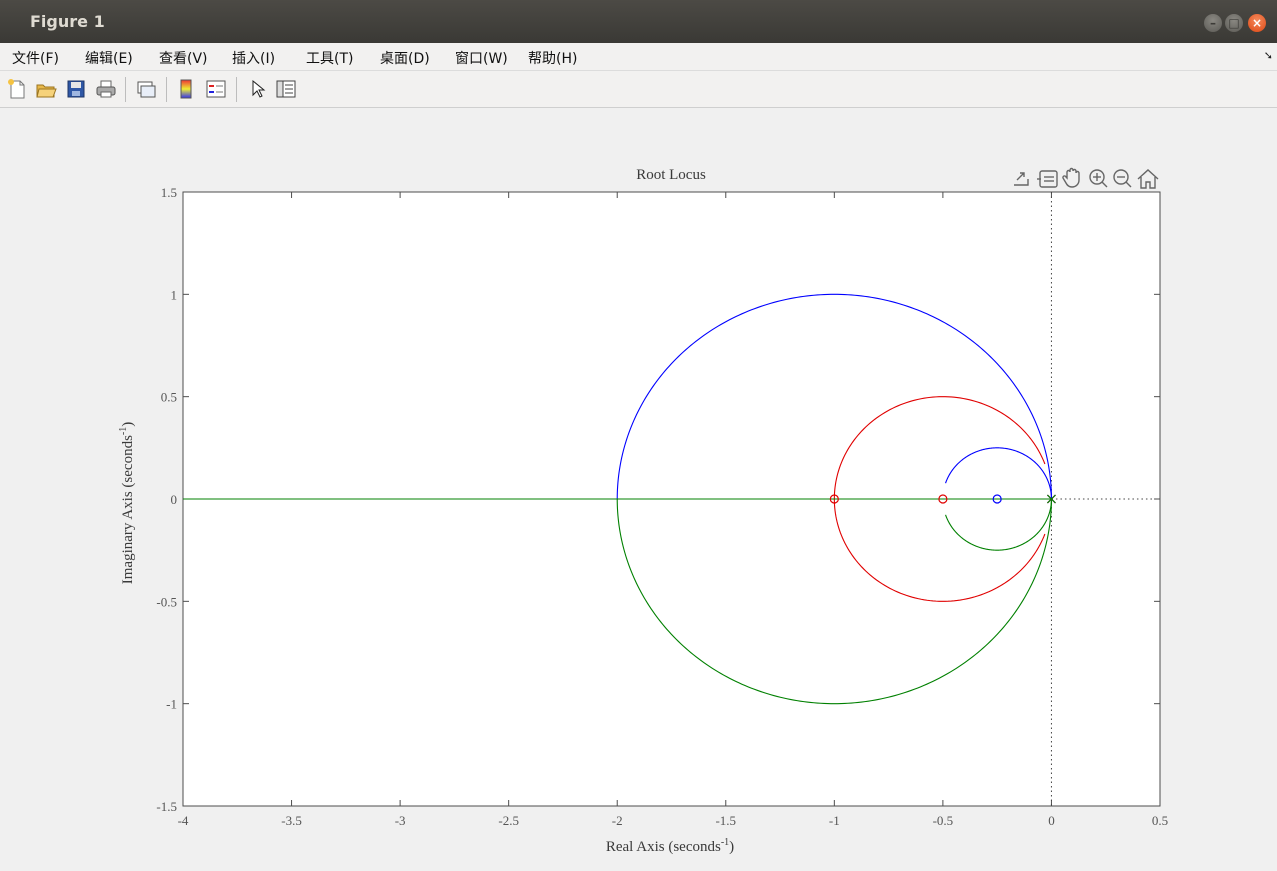  What do you see at coordinates (400, 820) in the screenshot?
I see `x-tick-label: -3` at bounding box center [400, 820].